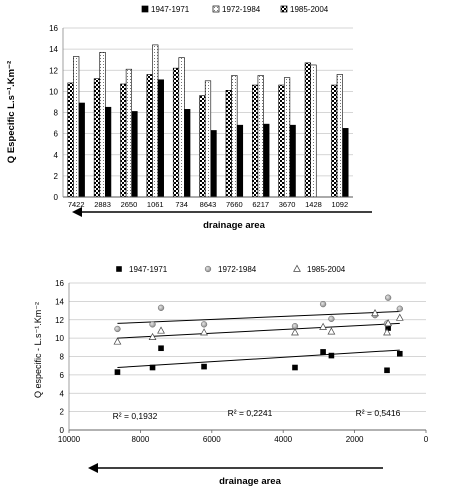 This screenshot has width=450, height=489. What do you see at coordinates (284, 9) in the screenshot?
I see `legend-swatch-1985-2004` at bounding box center [284, 9].